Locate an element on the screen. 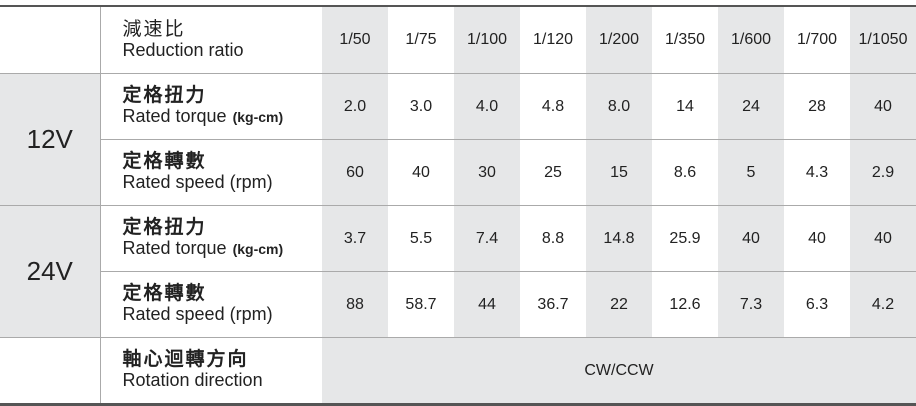  value-cell: 14 is located at coordinates (685, 106).